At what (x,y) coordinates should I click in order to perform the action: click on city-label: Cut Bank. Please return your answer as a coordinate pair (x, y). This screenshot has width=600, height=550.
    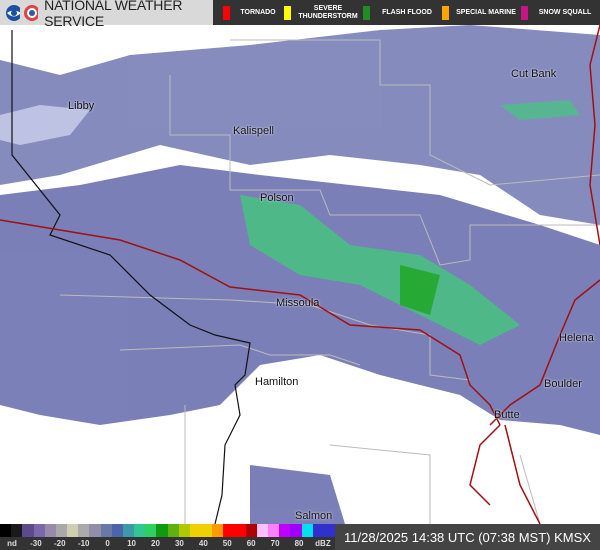
    Looking at the image, I should click on (534, 74).